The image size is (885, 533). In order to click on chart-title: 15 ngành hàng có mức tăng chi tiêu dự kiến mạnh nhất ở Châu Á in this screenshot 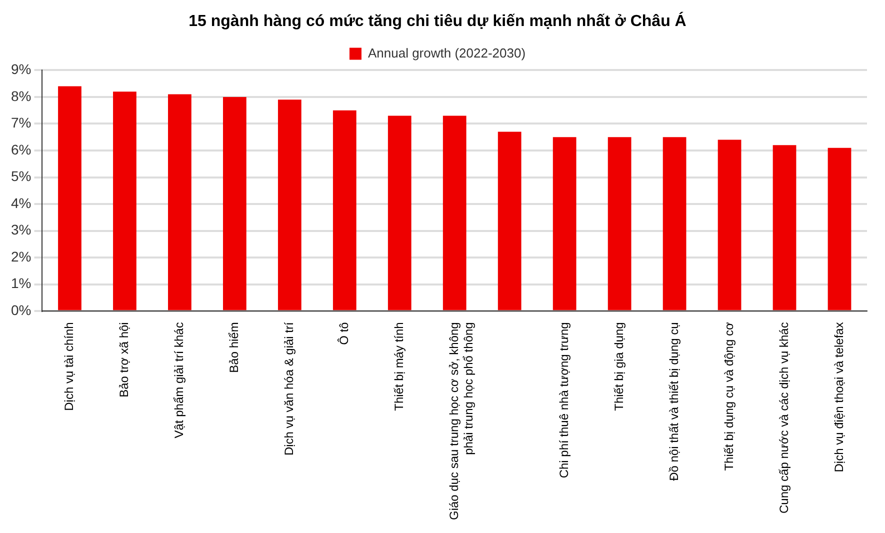, I will do `click(437, 20)`.